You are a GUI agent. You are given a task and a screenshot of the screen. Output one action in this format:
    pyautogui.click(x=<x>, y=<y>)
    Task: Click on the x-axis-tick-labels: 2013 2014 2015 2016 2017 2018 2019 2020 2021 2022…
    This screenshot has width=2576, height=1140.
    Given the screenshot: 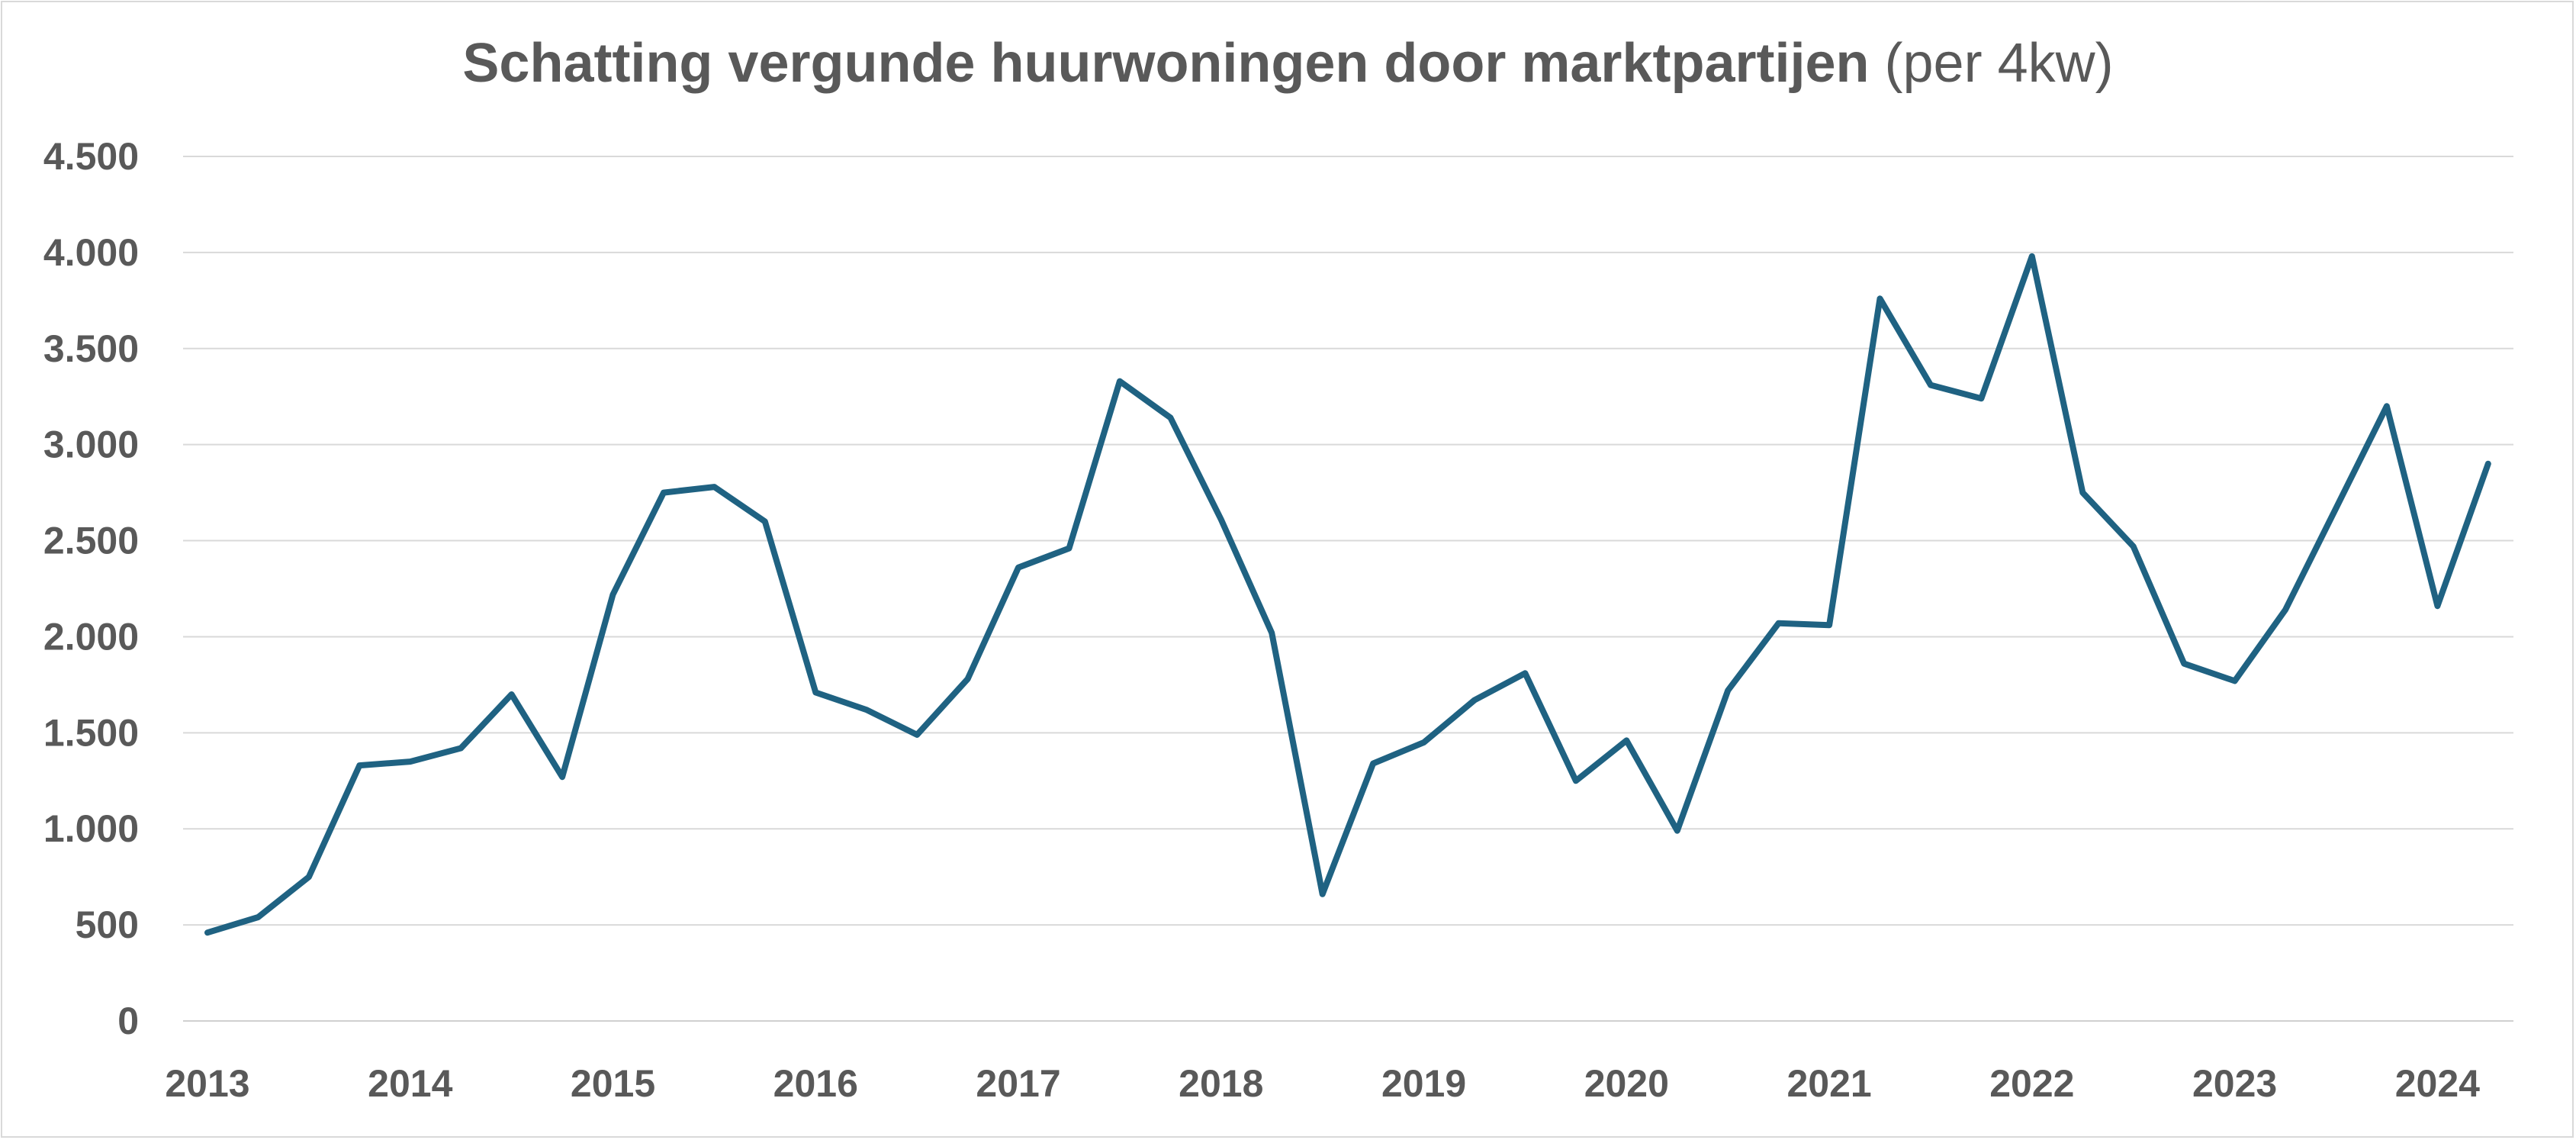 What is the action you would take?
    pyautogui.click(x=1323, y=1084)
    